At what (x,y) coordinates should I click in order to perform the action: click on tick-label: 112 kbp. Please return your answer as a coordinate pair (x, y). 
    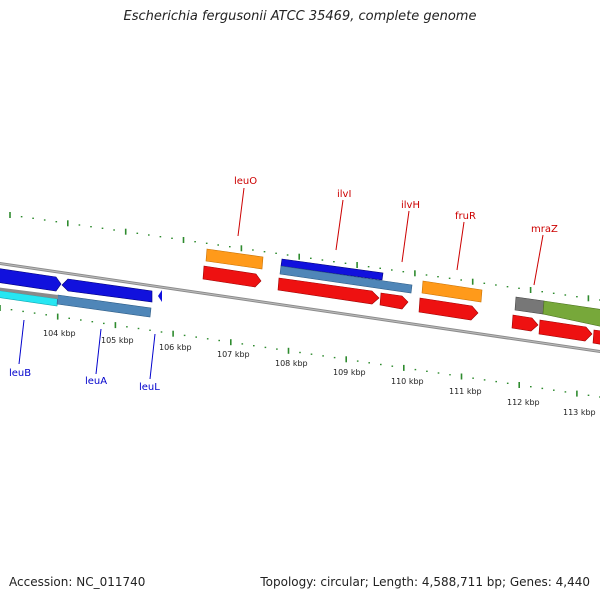
    Looking at the image, I should click on (523, 402).